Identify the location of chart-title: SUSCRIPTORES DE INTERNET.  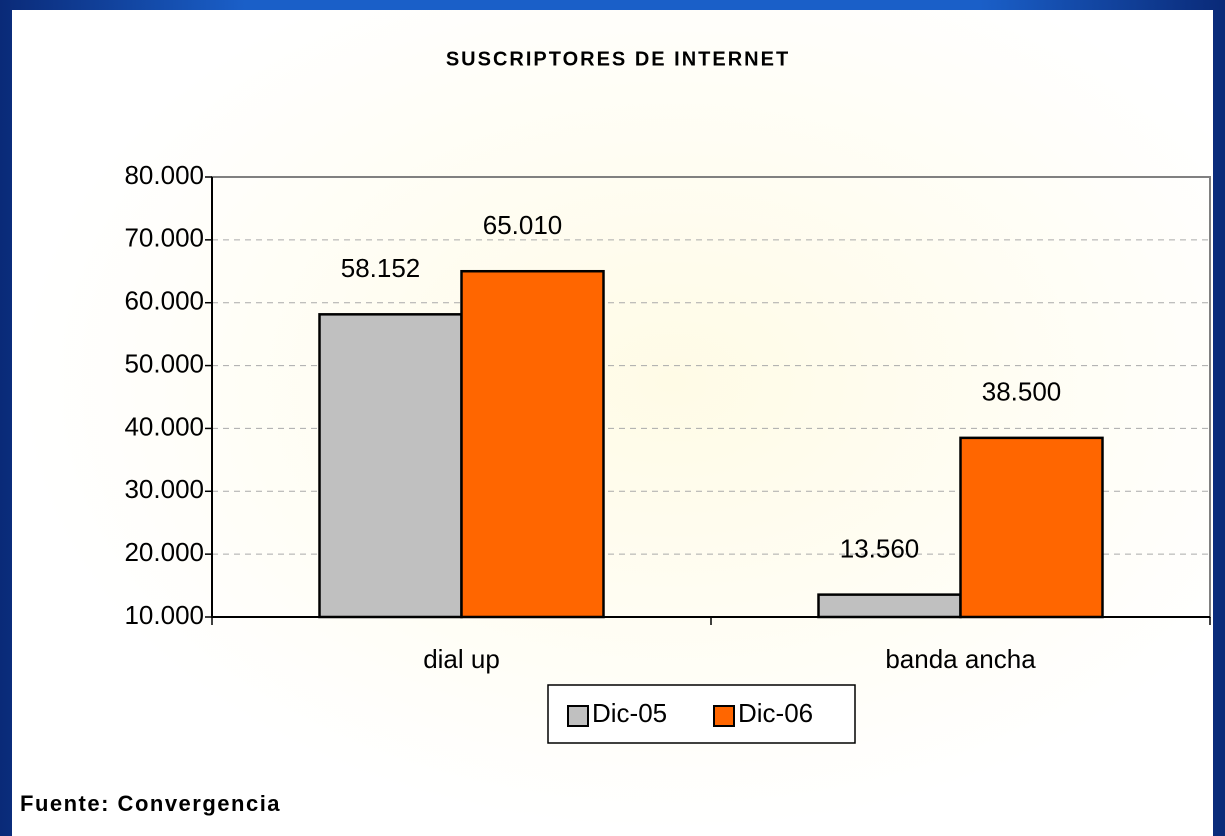
(618, 59).